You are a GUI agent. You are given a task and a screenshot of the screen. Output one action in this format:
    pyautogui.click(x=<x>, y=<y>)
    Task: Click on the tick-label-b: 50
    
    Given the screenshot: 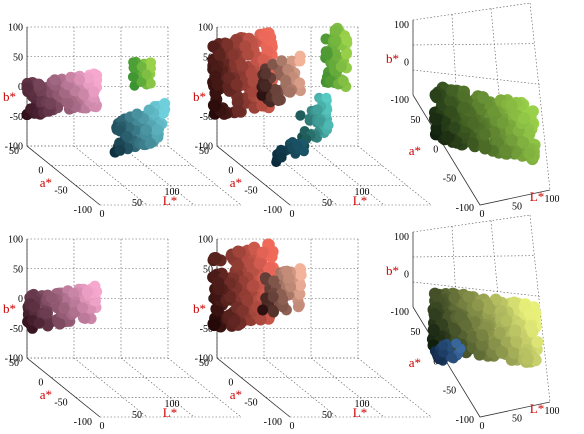 What is the action you would take?
    pyautogui.click(x=18, y=269)
    